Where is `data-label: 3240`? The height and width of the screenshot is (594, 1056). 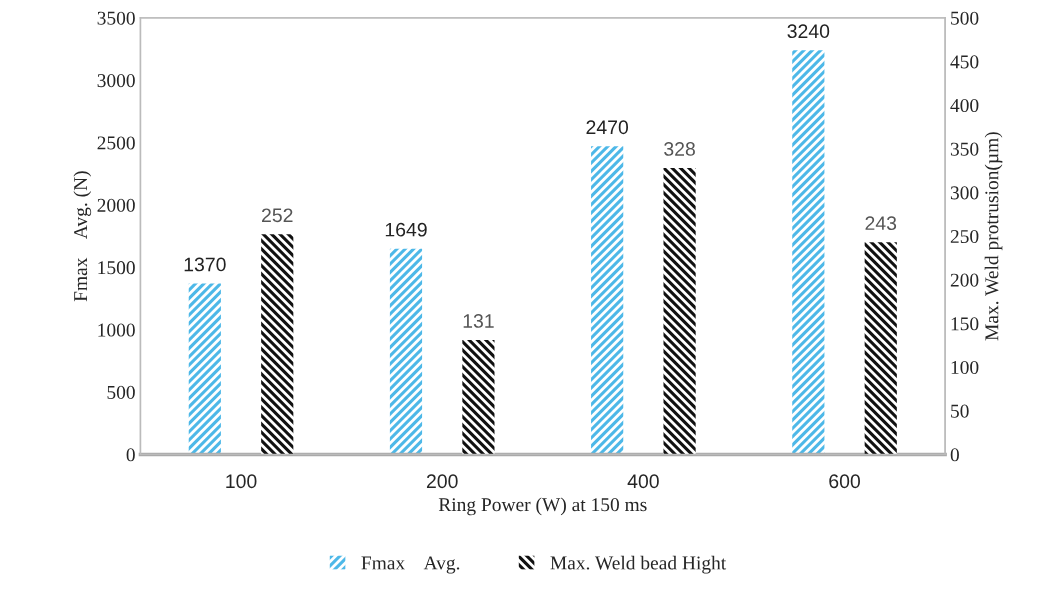 data-label: 3240 is located at coordinates (808, 31).